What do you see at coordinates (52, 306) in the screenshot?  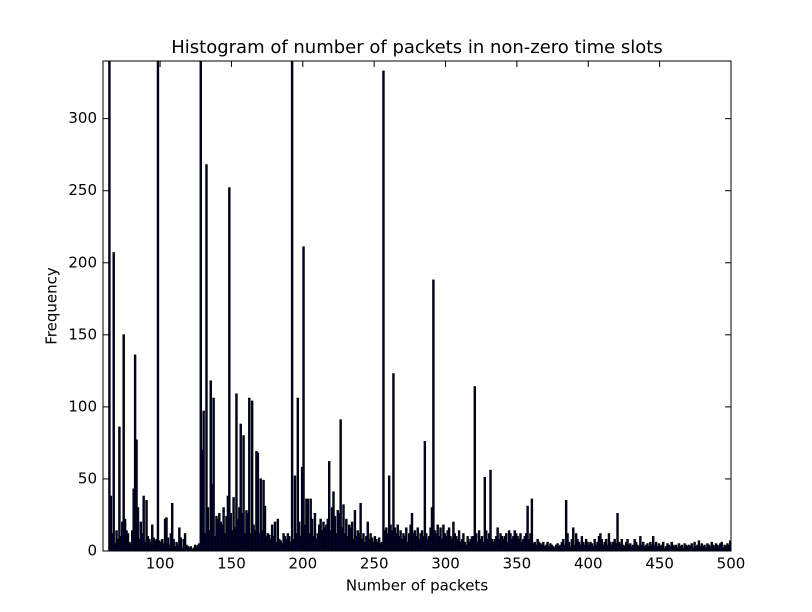 I see `y-axis-label: Frequency` at bounding box center [52, 306].